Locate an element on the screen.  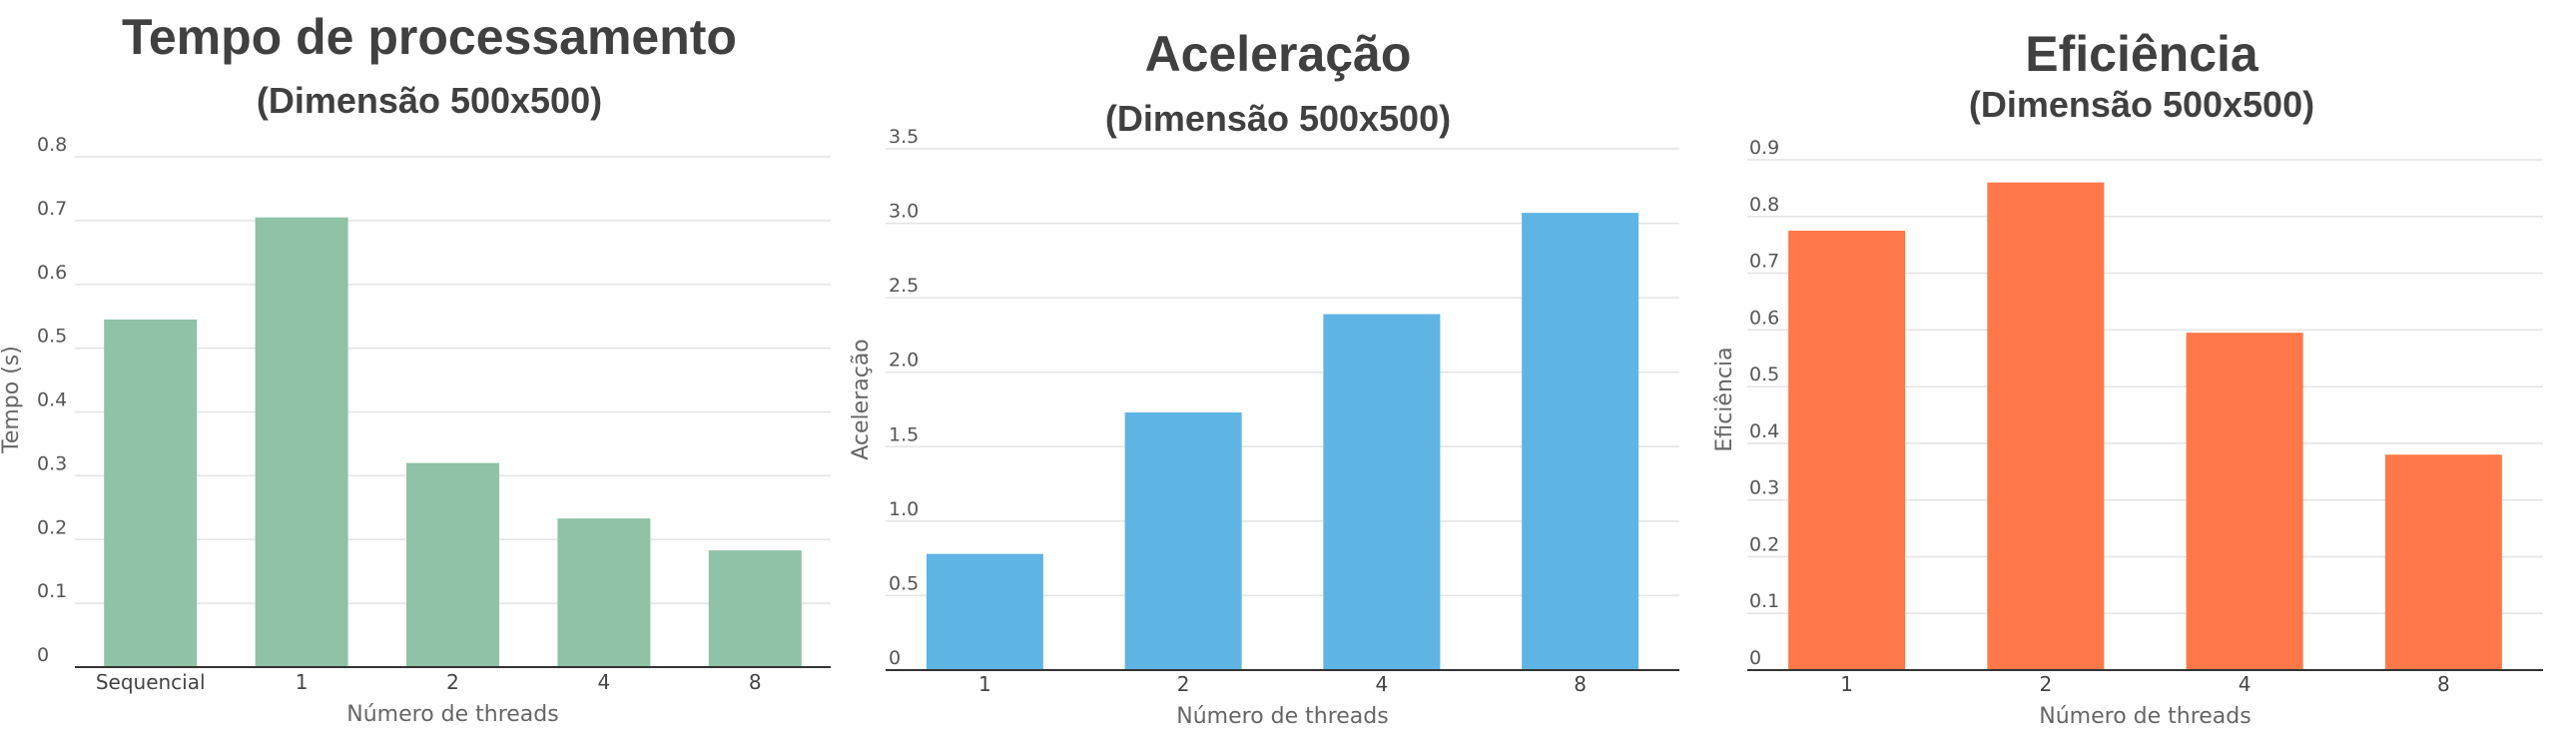
chart-title: Aceleração is located at coordinates (1278, 54).